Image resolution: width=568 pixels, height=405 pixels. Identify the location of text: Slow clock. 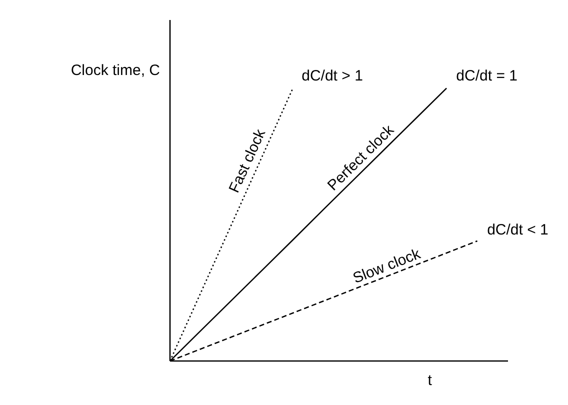
(387, 266).